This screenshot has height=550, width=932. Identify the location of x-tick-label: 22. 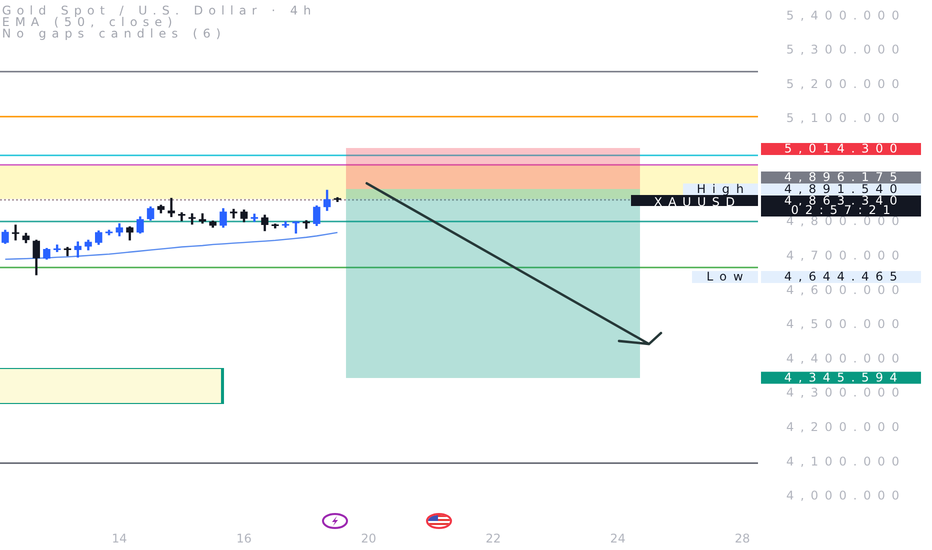
(493, 538).